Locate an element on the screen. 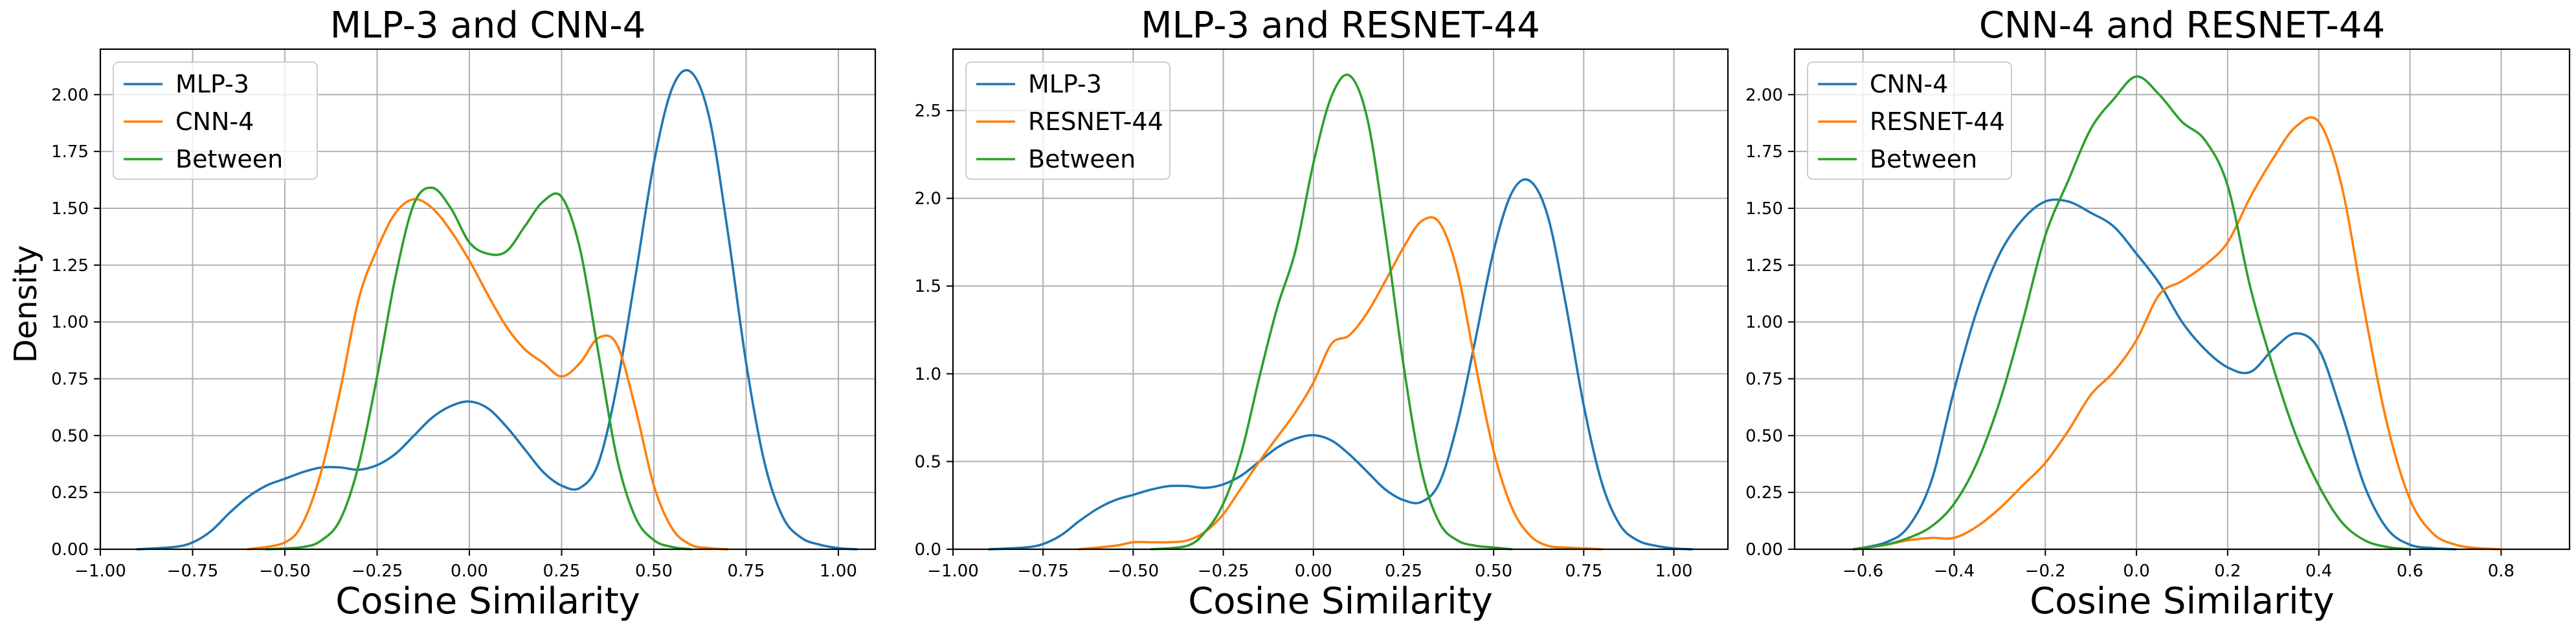  subplot-title: MLP-3 and RESNET-44 is located at coordinates (1340, 26).